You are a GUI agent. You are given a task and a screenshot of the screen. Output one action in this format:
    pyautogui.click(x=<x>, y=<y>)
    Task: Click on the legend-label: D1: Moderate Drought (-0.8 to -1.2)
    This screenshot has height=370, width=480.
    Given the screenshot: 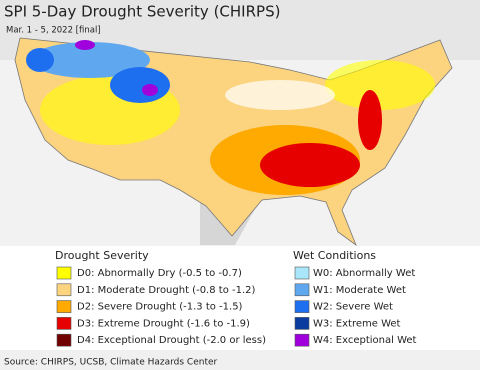 What is the action you would take?
    pyautogui.click(x=166, y=290)
    